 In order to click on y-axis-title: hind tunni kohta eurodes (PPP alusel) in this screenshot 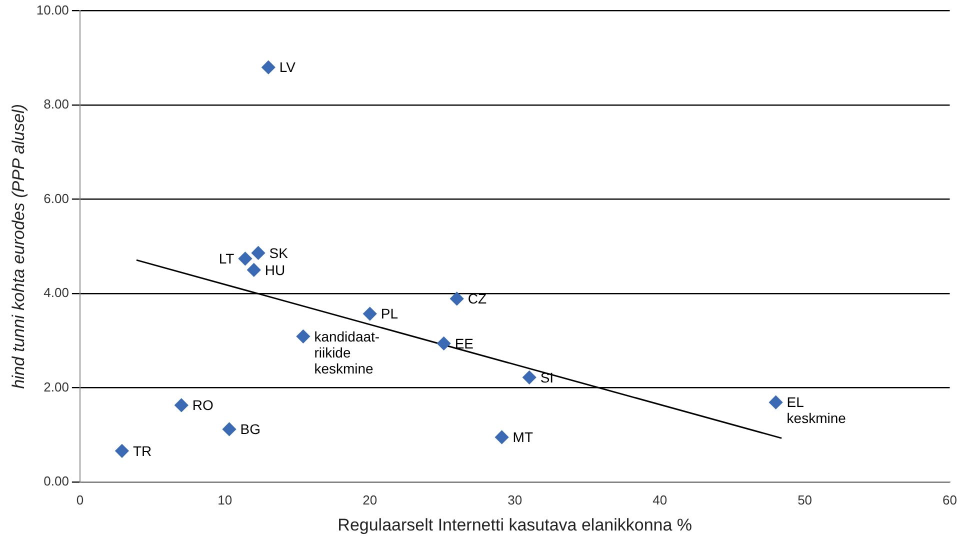, I will do `click(18, 246)`.